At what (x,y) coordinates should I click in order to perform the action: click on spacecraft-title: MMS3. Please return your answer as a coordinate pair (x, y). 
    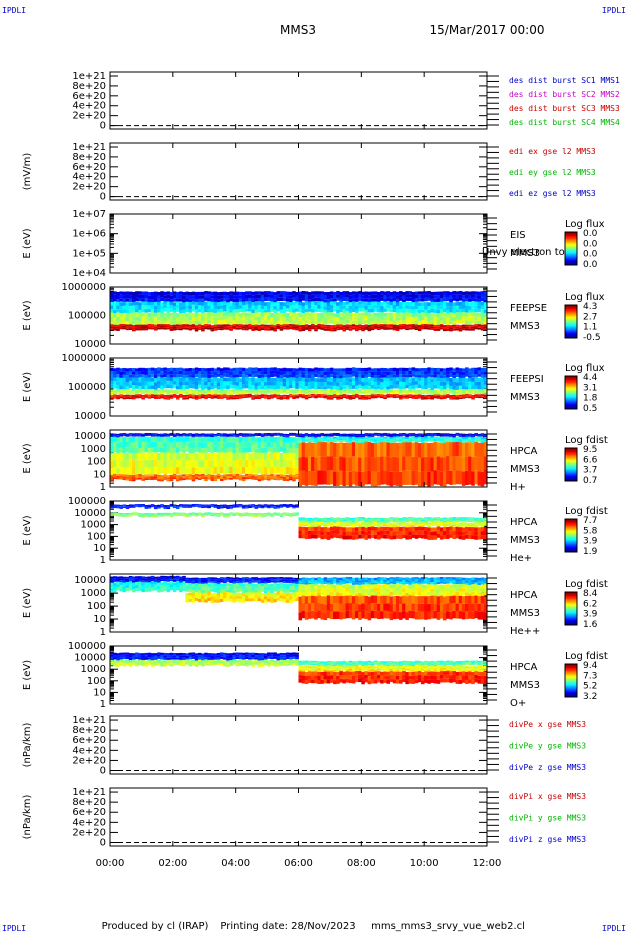
    Looking at the image, I should click on (298, 30).